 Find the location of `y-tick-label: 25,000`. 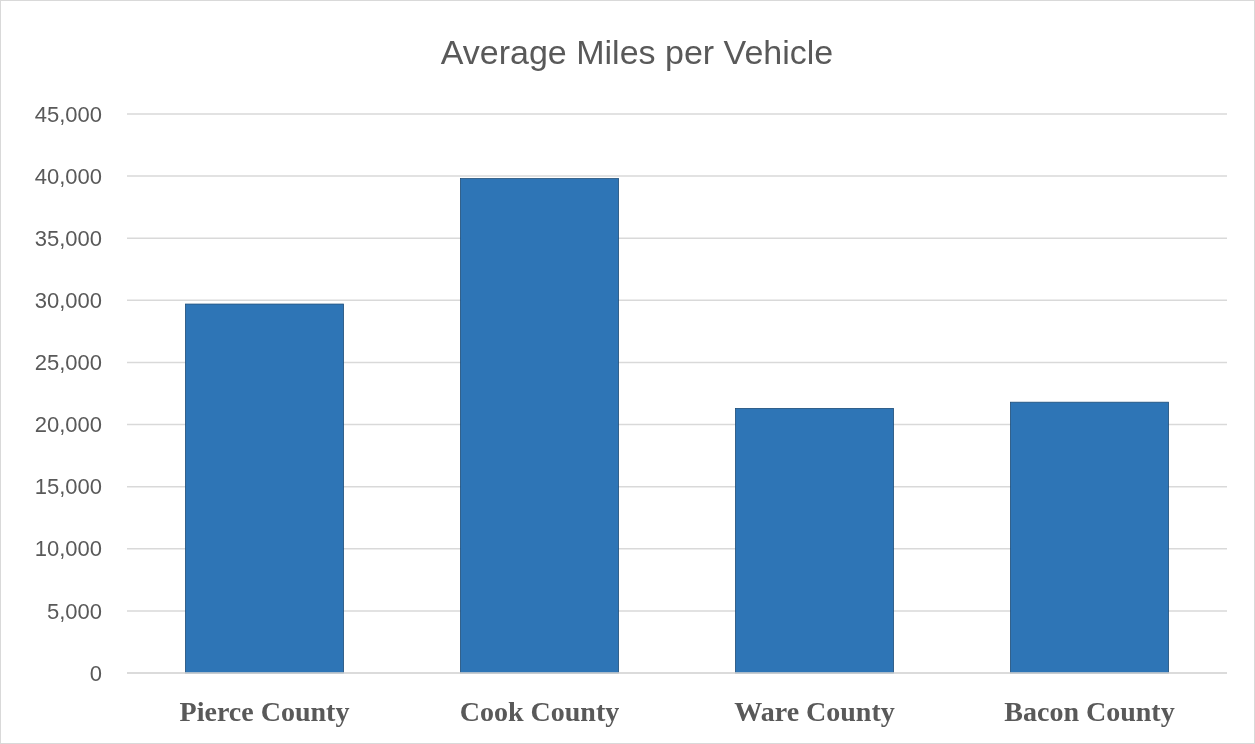

y-tick-label: 25,000 is located at coordinates (68, 363).